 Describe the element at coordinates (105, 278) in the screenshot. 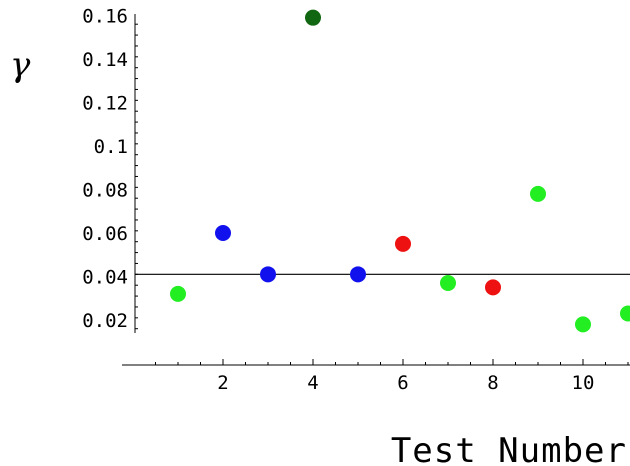

I see `y-tick-label: 0.04` at that location.